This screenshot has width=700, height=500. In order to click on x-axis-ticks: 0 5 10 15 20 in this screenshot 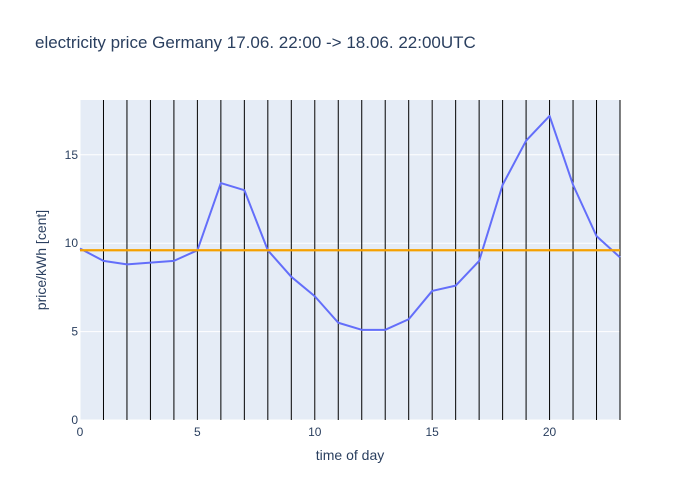, I will do `click(317, 432)`.